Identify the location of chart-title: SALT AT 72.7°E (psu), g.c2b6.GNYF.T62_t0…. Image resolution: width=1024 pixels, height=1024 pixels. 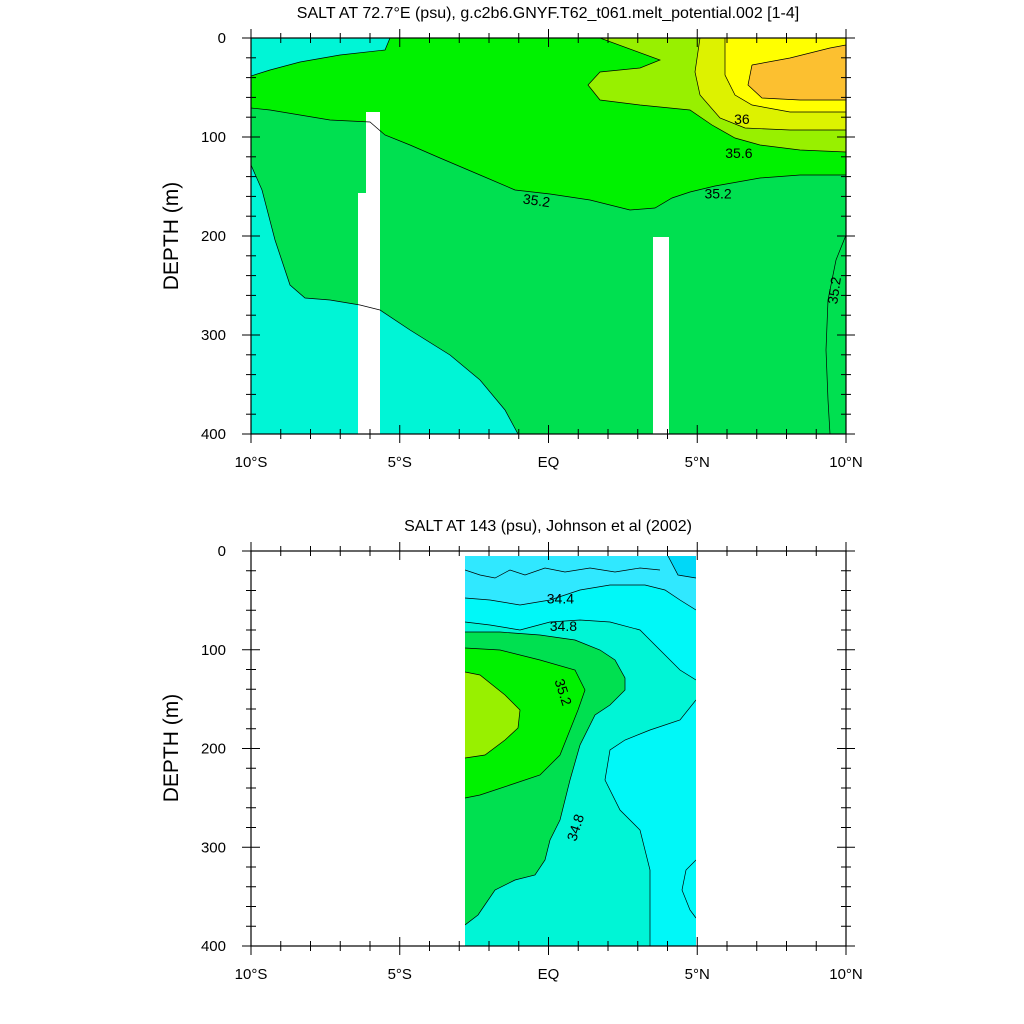
(548, 13).